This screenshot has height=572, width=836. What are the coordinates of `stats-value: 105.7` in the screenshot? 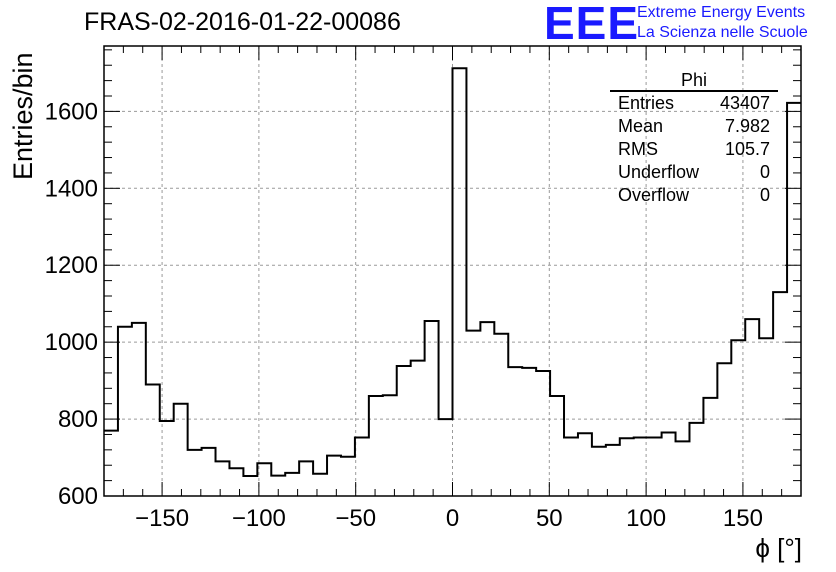 It's located at (747, 149).